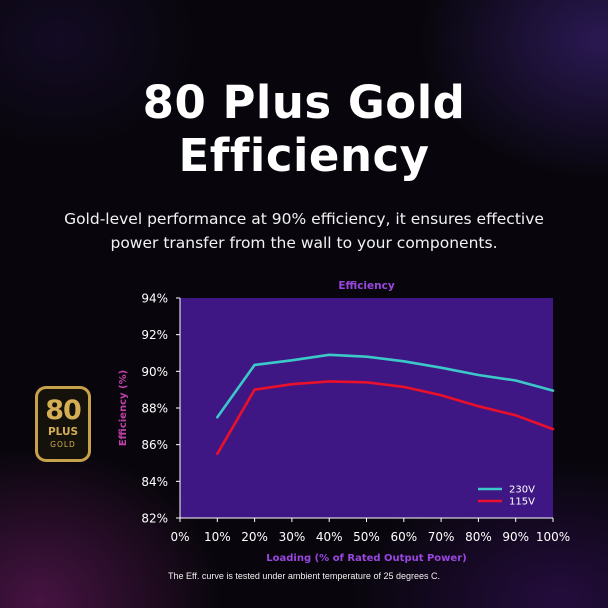  I want to click on badge-number: 80, so click(63, 410).